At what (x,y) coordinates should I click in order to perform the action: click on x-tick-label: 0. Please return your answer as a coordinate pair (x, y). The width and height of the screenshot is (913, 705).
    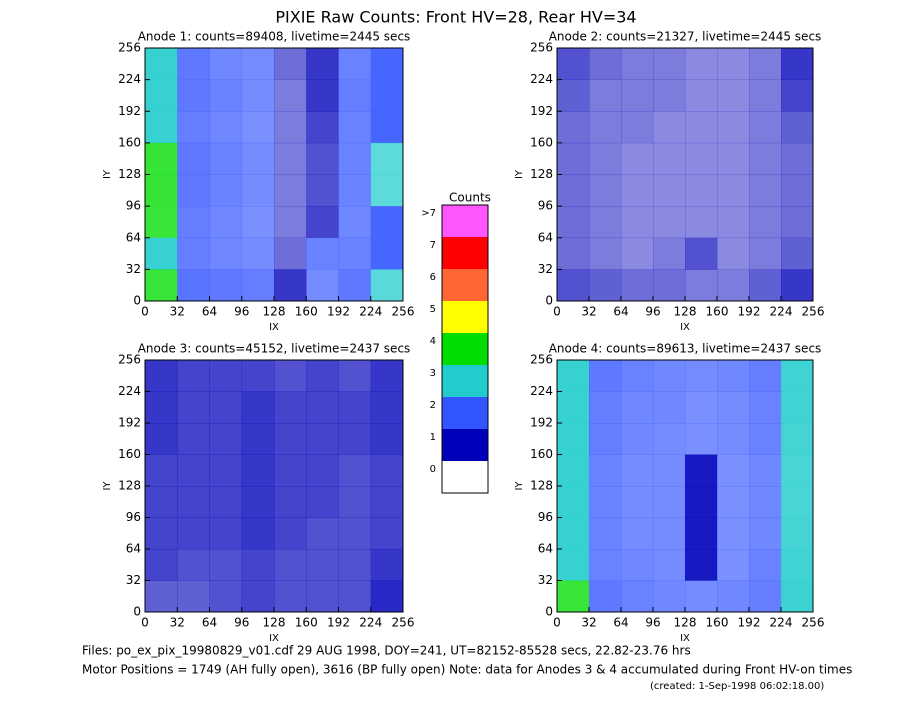
    Looking at the image, I should click on (145, 623).